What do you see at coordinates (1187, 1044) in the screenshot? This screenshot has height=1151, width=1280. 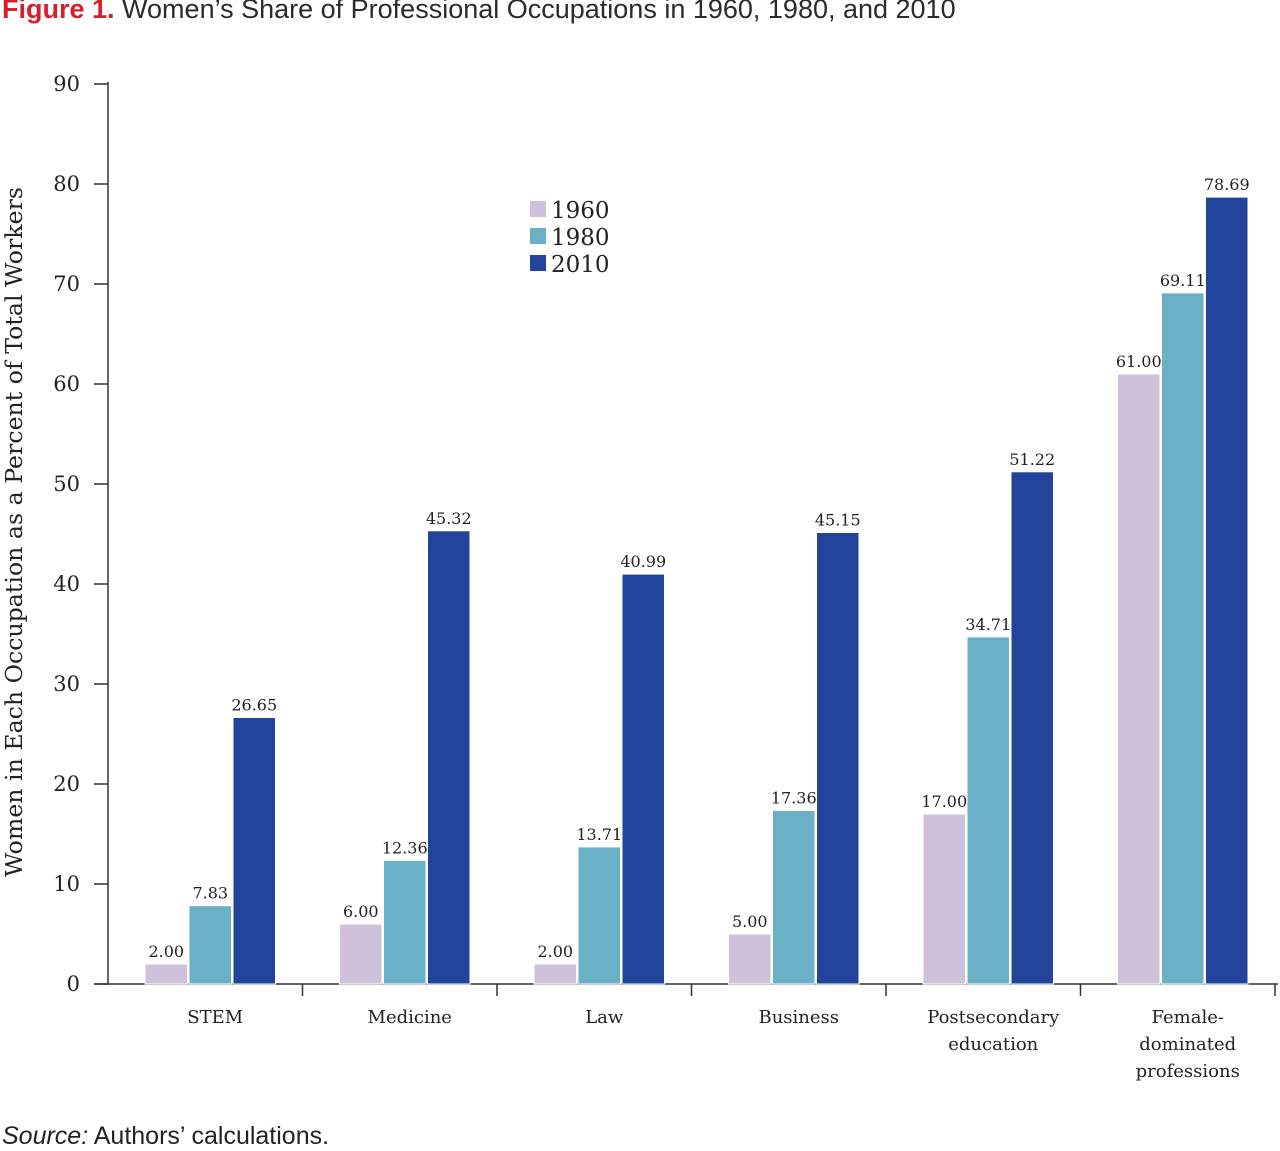 I see `category-label: dominated` at bounding box center [1187, 1044].